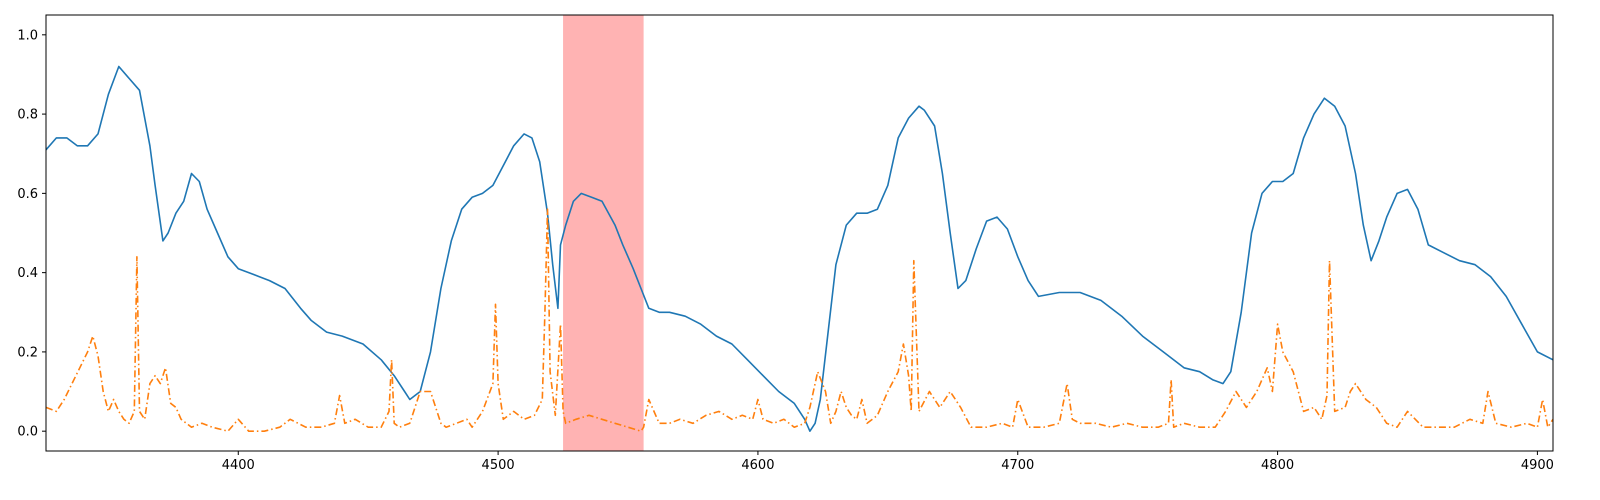 The width and height of the screenshot is (1600, 500). What do you see at coordinates (27, 432) in the screenshot?
I see `y-tick-label: 0.0` at bounding box center [27, 432].